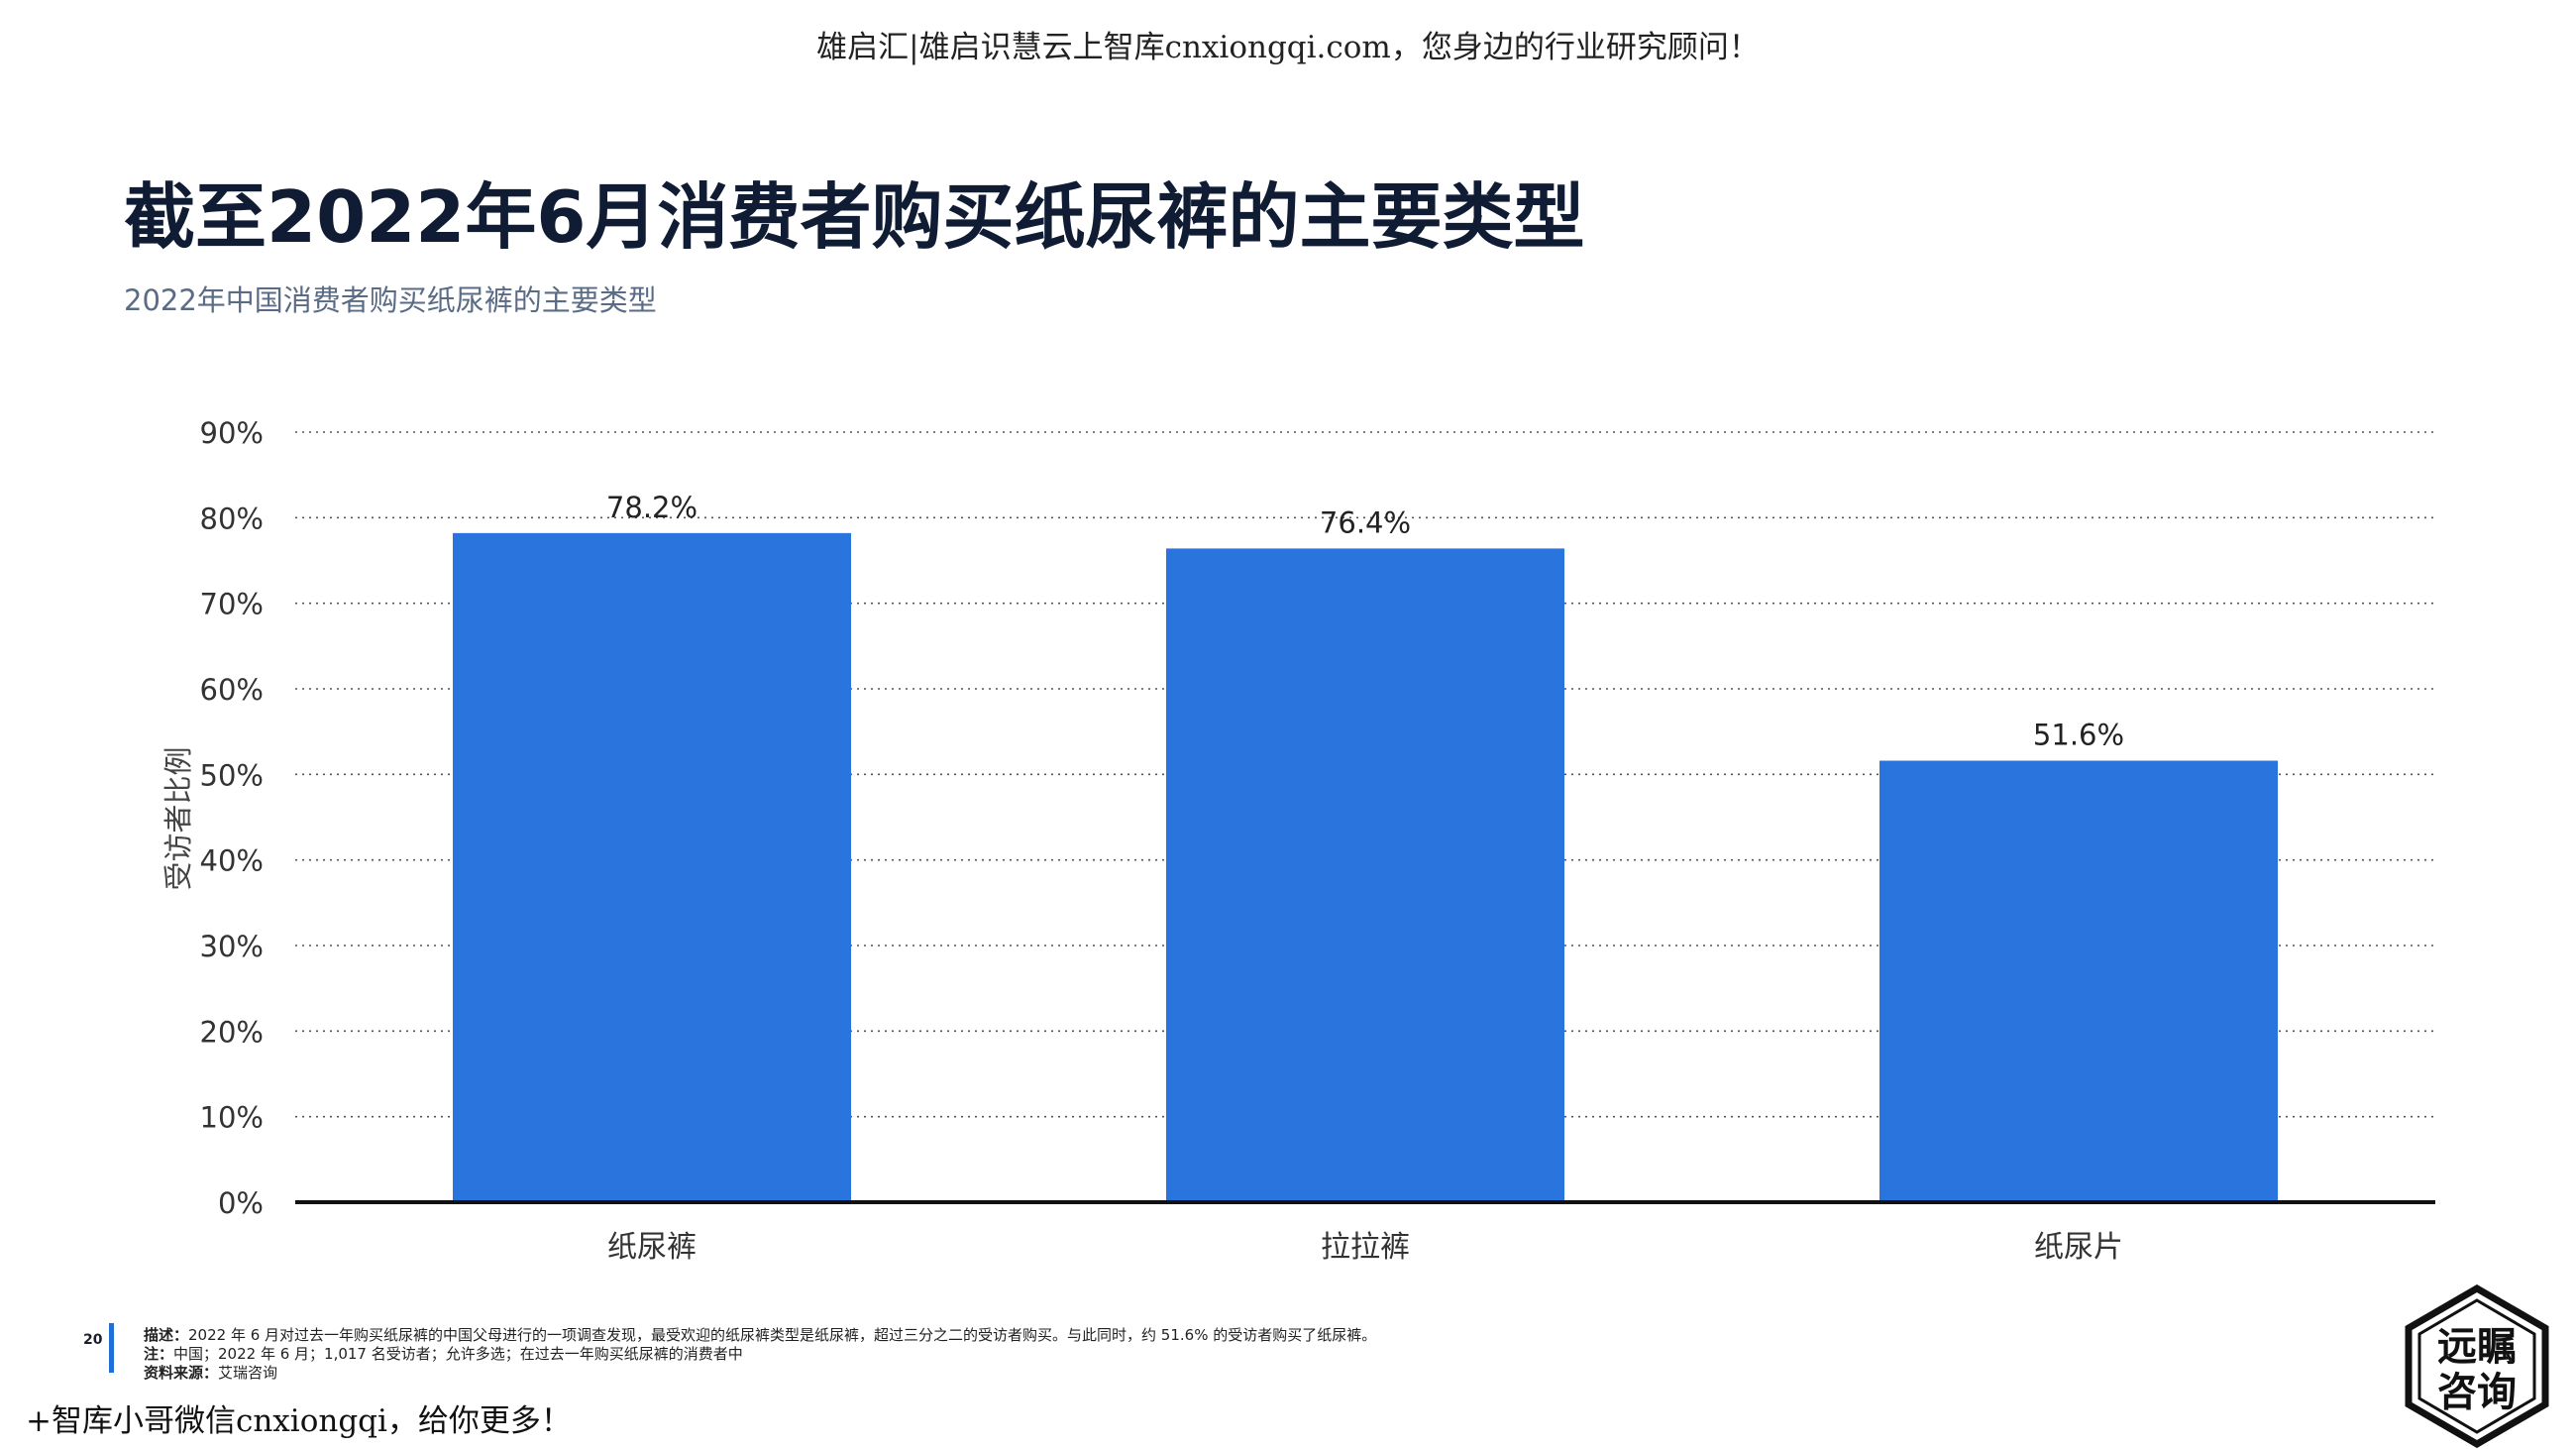  What do you see at coordinates (232, 518) in the screenshot?
I see `y-tick-label: 80%` at bounding box center [232, 518].